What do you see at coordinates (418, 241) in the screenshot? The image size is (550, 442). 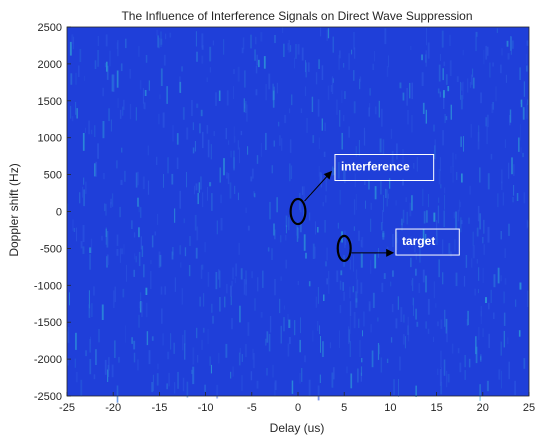 I see `annotation-label: target` at bounding box center [418, 241].